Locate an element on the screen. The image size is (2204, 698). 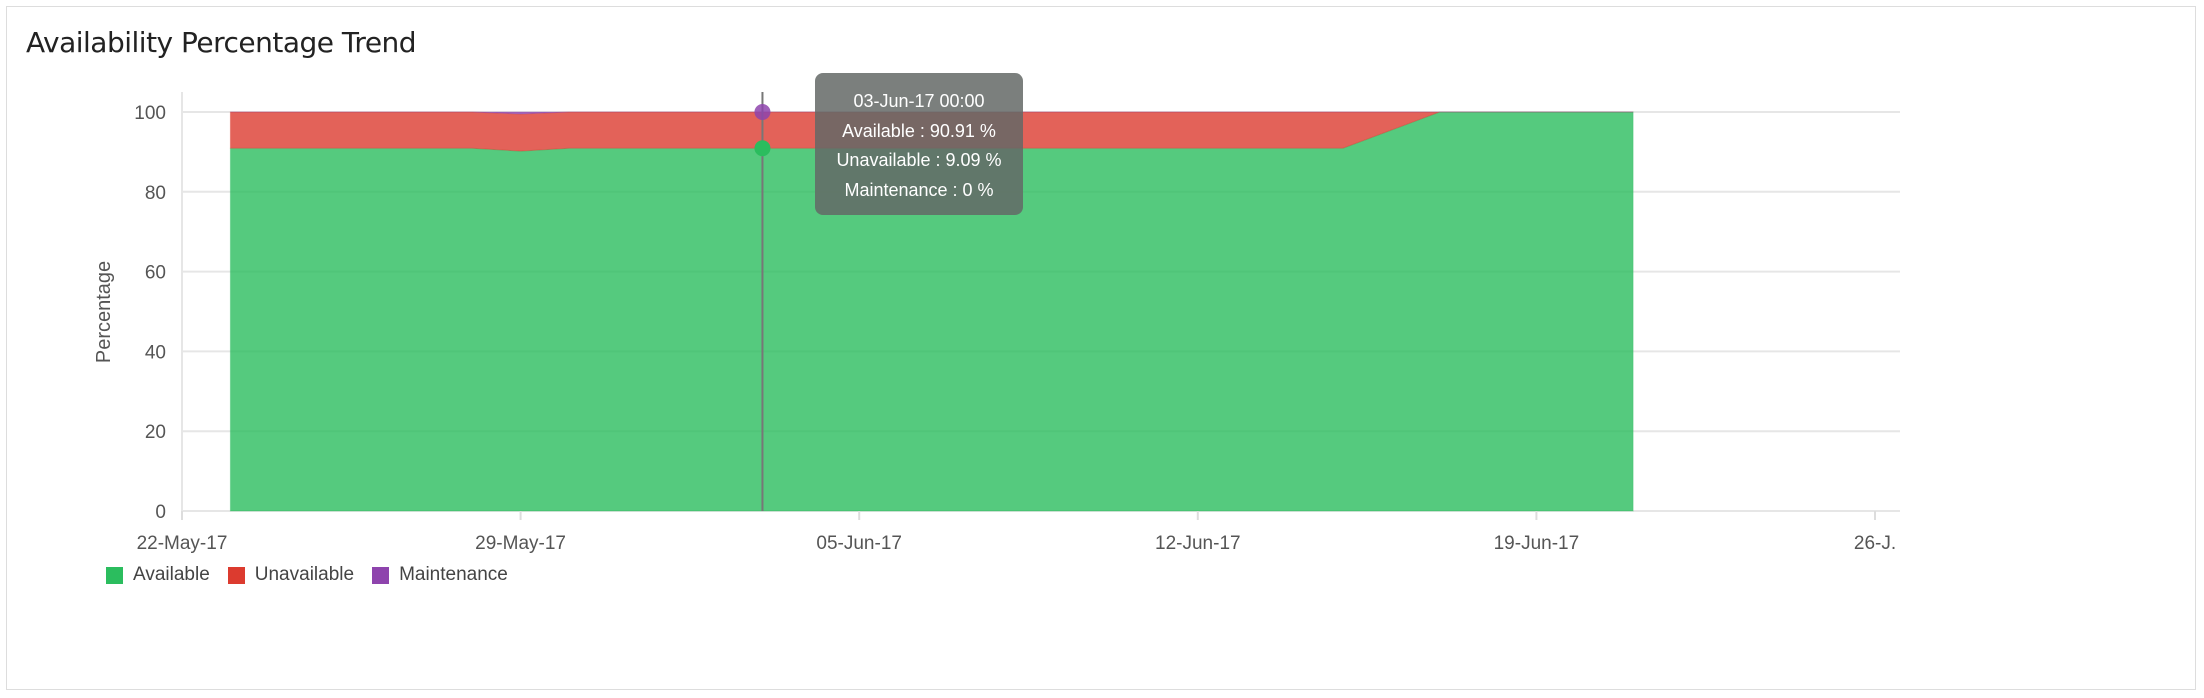
legend-label: Unavailable is located at coordinates (304, 574).